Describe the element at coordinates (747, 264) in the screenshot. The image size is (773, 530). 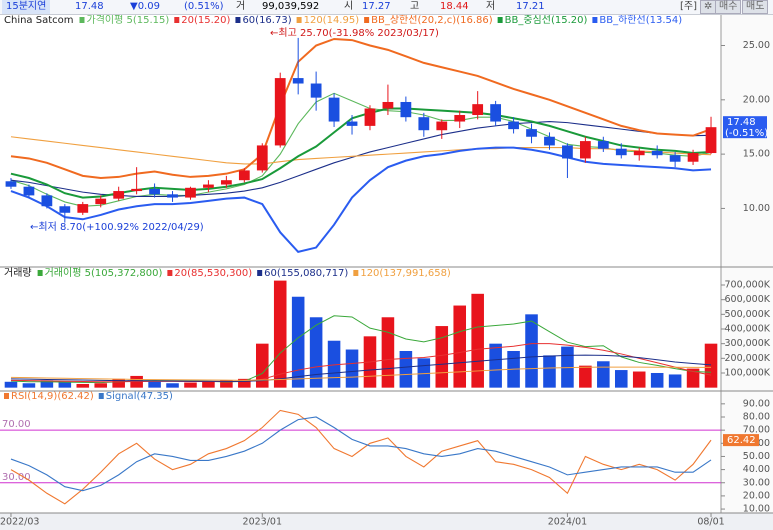
I see `y-axis-area` at that location.